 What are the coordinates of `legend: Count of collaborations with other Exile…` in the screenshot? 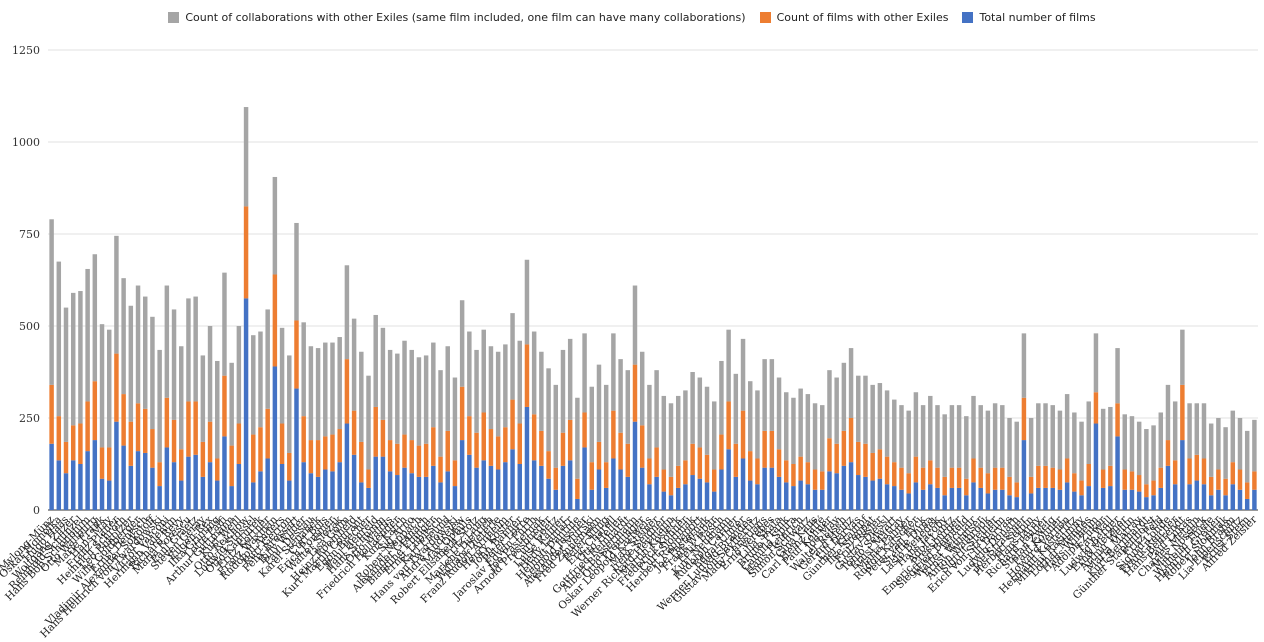 It's located at (632, 17).